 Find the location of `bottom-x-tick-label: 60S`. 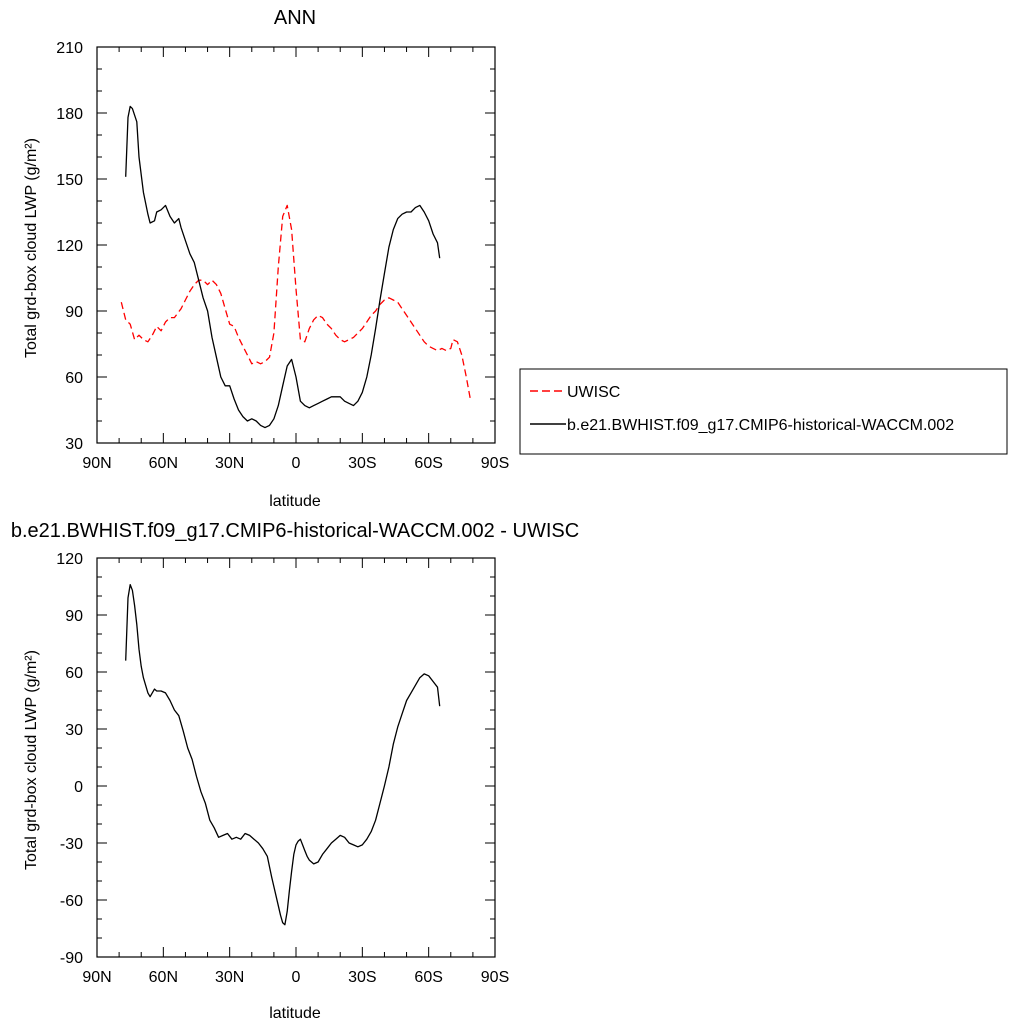

bottom-x-tick-label: 60S is located at coordinates (428, 977).